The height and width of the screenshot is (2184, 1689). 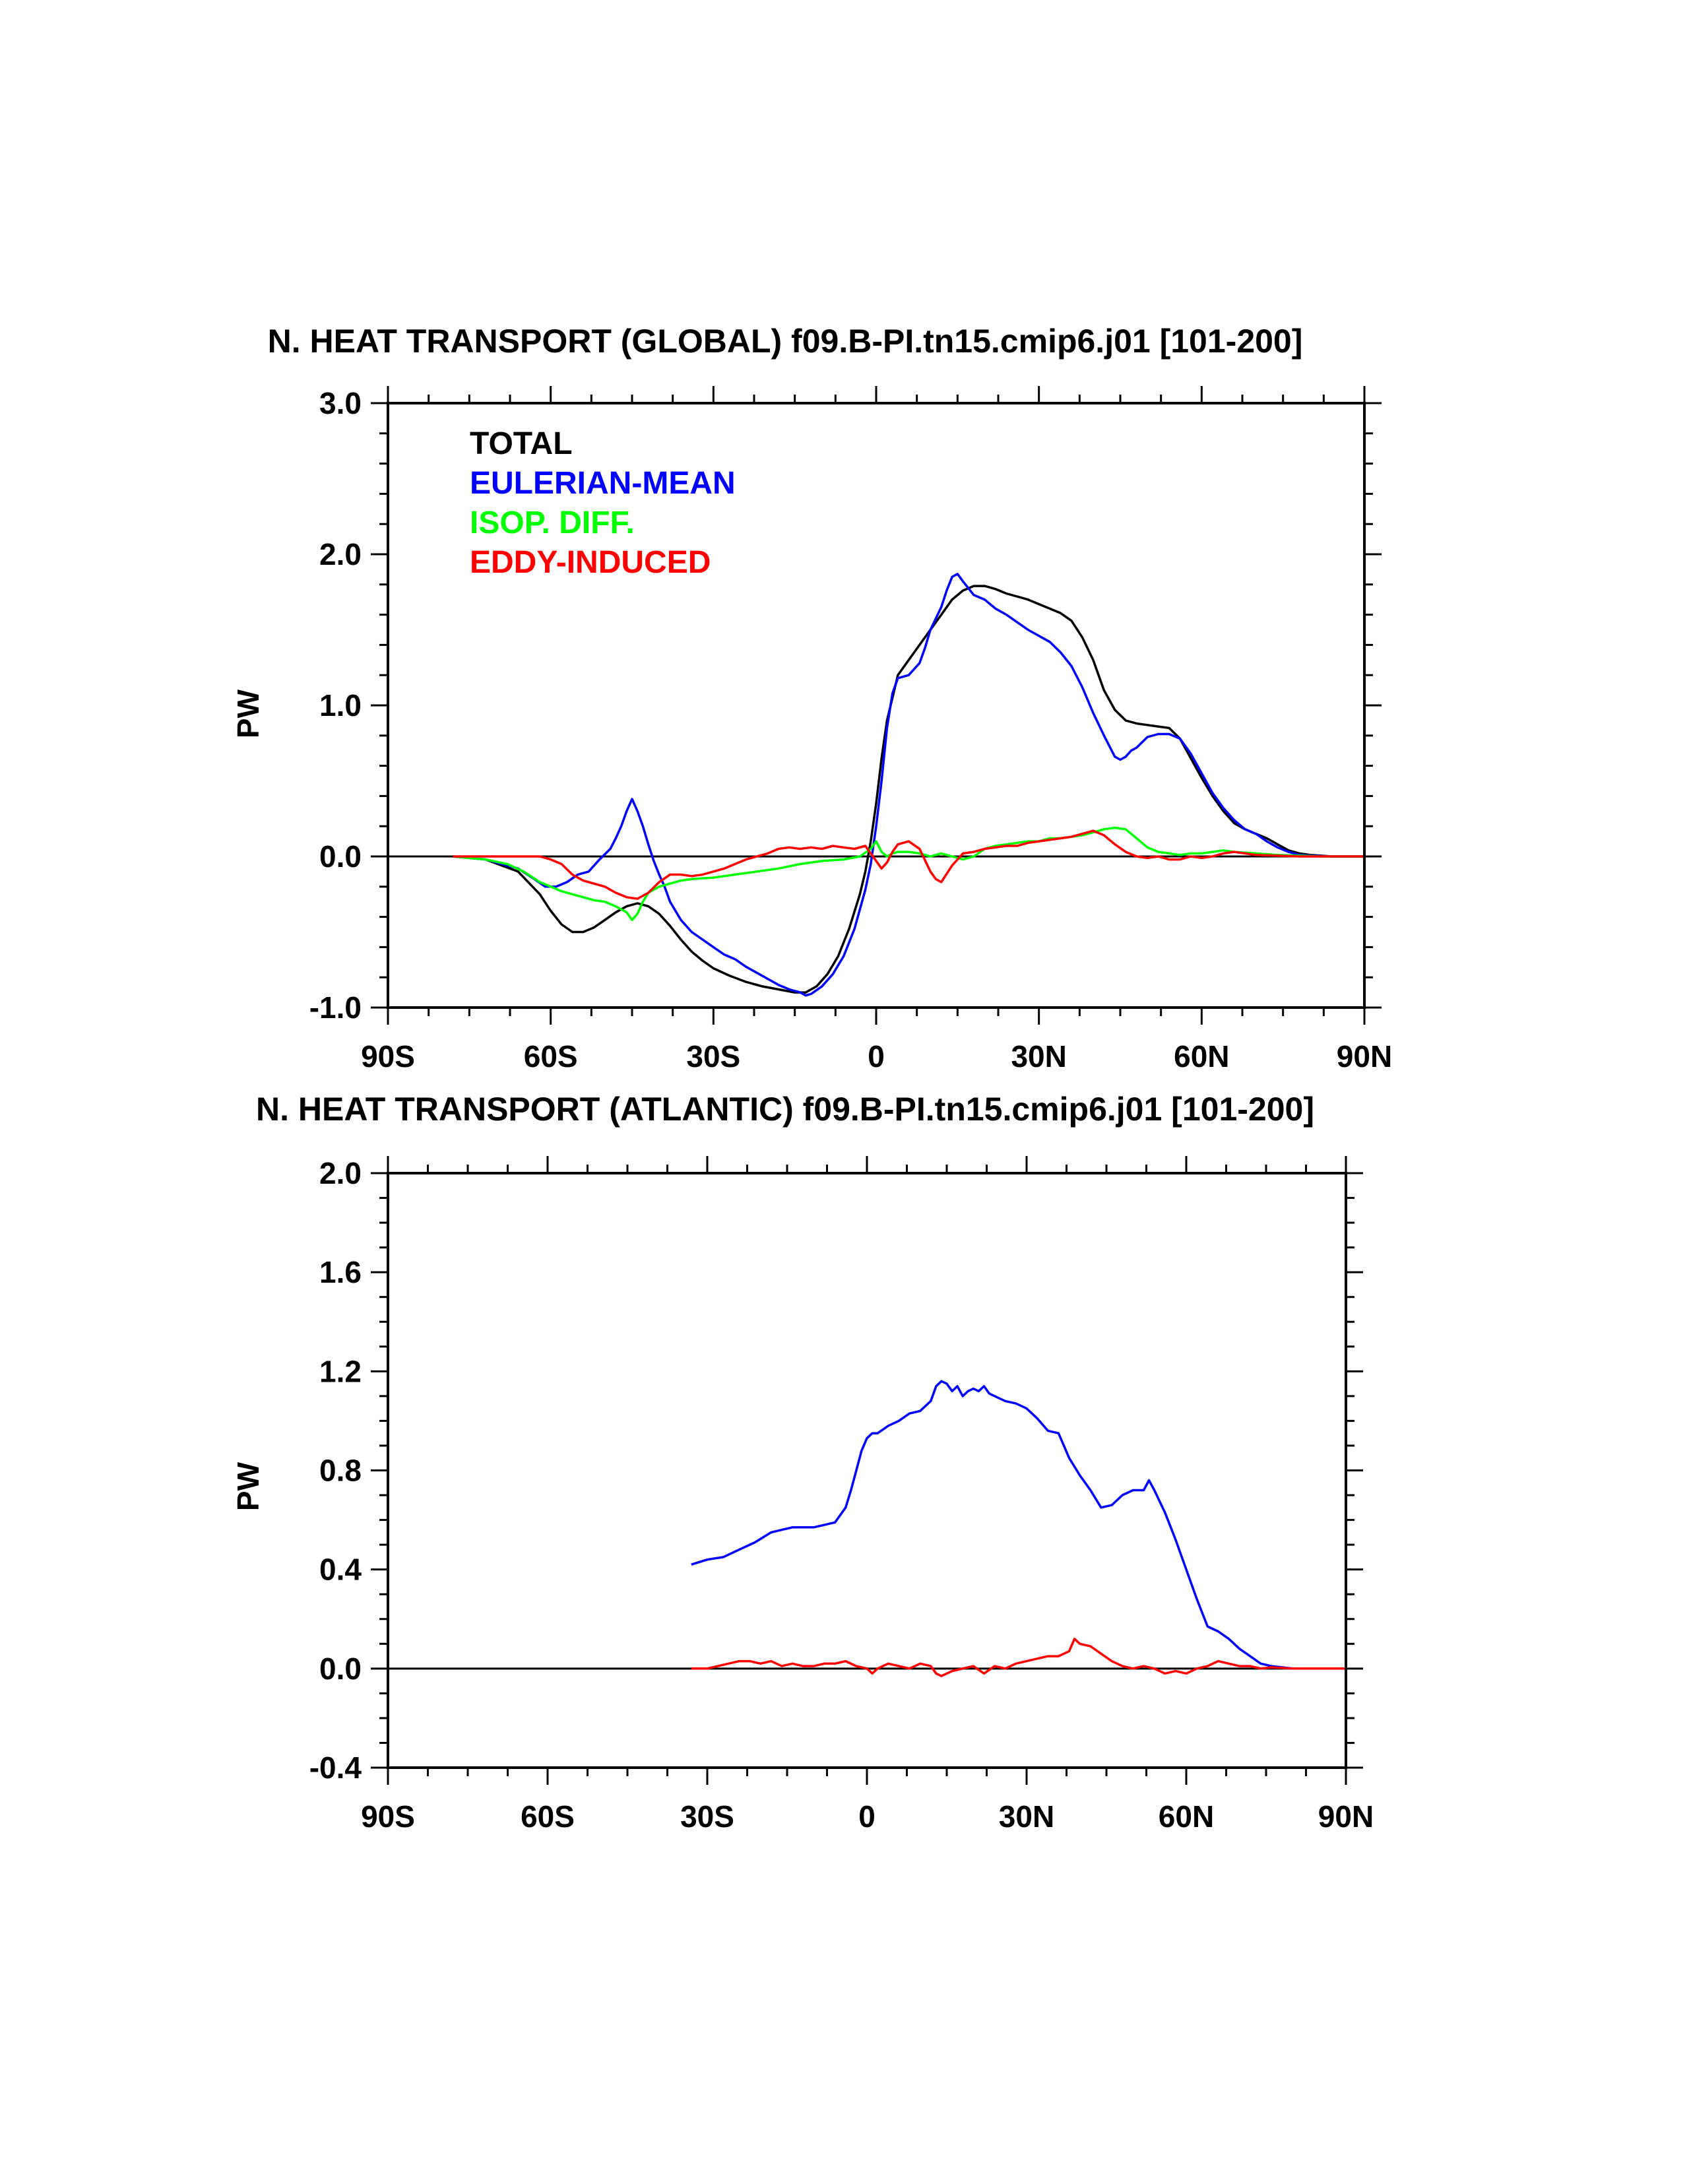 I want to click on y-tick-label: -0.4, so click(x=335, y=1767).